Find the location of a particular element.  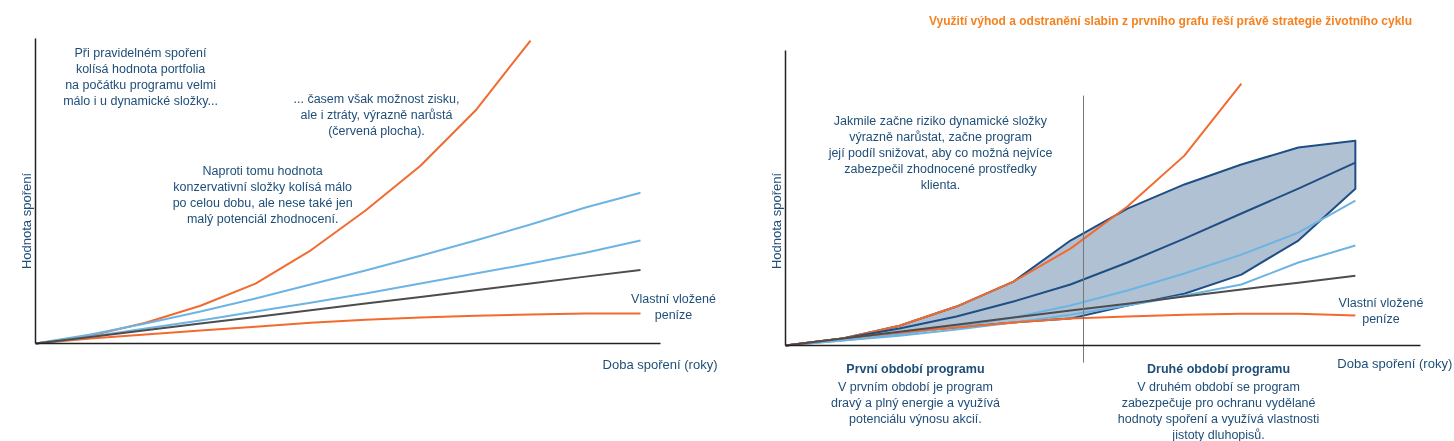

text: V prvním období je program dravý a plný energie a využívá potenciálu výnosu akcií. is located at coordinates (915, 402).